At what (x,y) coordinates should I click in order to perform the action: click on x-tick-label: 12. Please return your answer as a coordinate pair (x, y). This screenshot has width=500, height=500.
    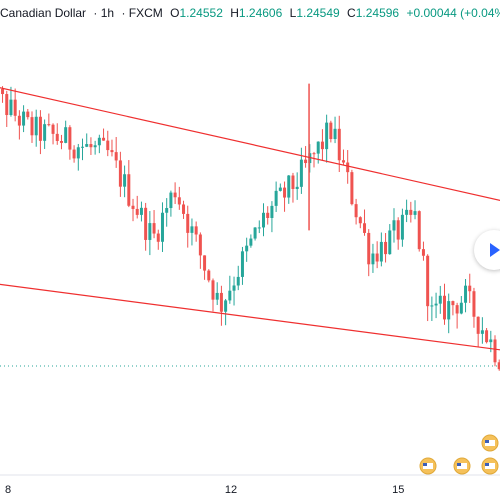
    Looking at the image, I should click on (231, 490).